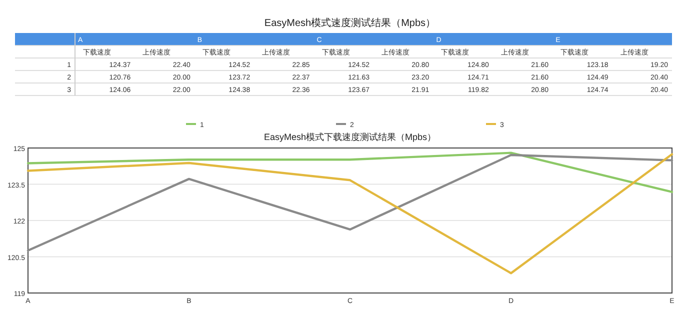  What do you see at coordinates (350, 23) in the screenshot?
I see `text: EasyMesh模式速度测试结果（Mpbs）` at bounding box center [350, 23].